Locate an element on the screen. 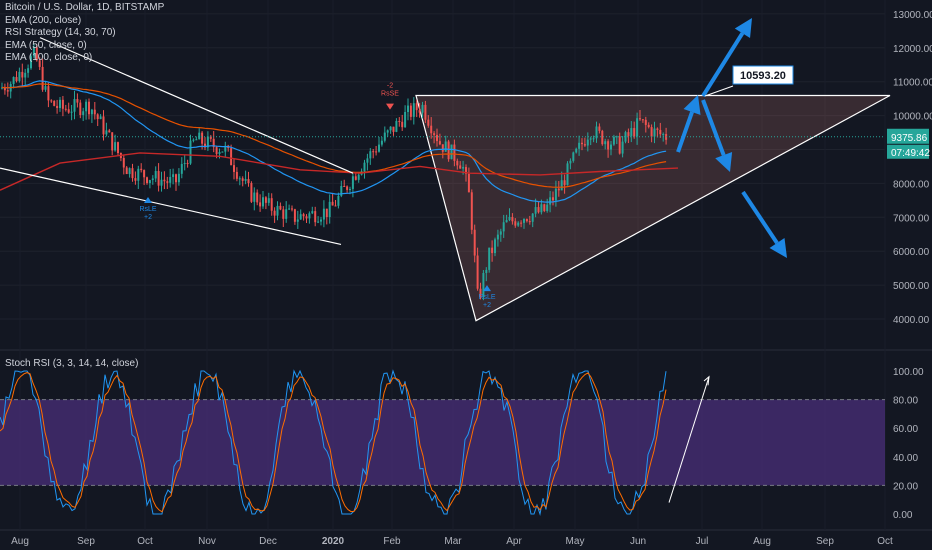 The width and height of the screenshot is (932, 550). stoch-tick-label: 60.00 is located at coordinates (905, 429).